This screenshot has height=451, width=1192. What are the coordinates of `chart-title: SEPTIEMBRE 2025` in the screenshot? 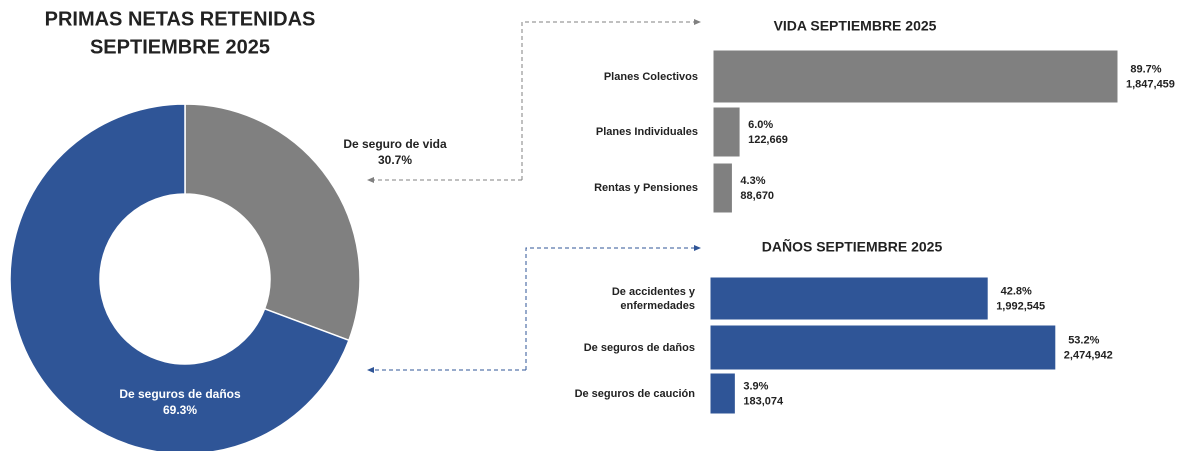 It's located at (180, 47).